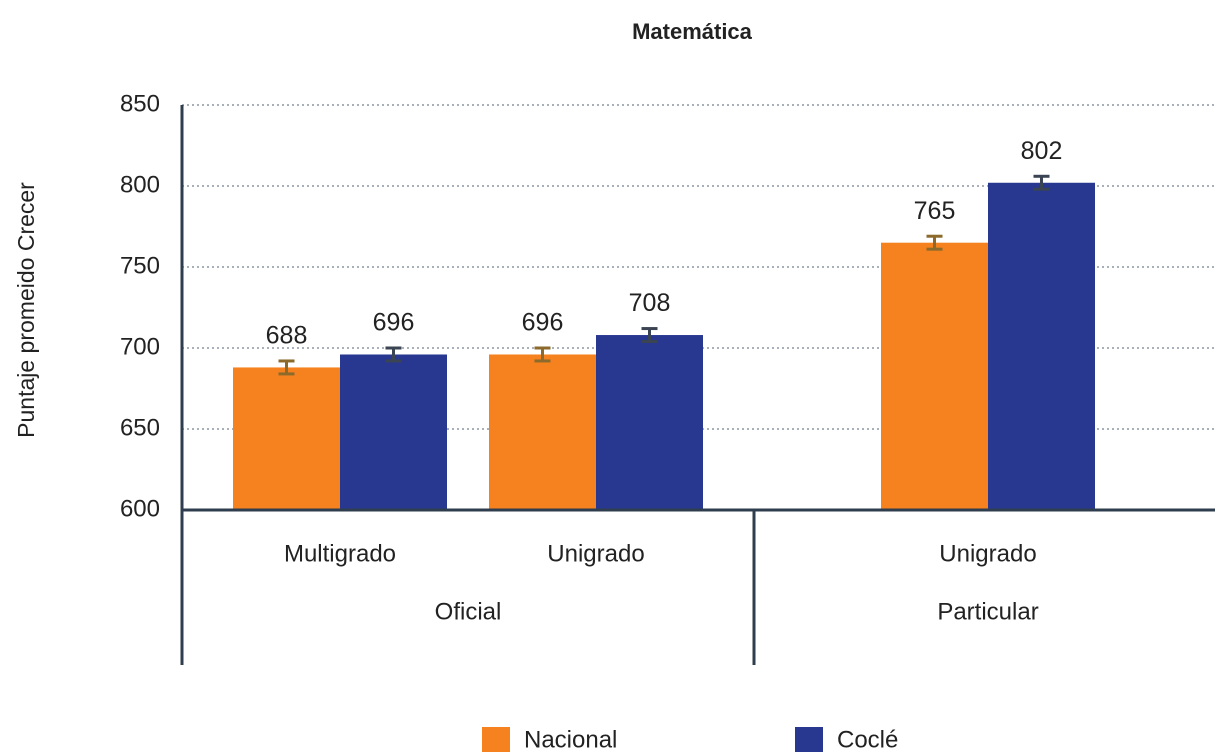  Describe the element at coordinates (650, 303) in the screenshot. I see `value-label: 708` at that location.